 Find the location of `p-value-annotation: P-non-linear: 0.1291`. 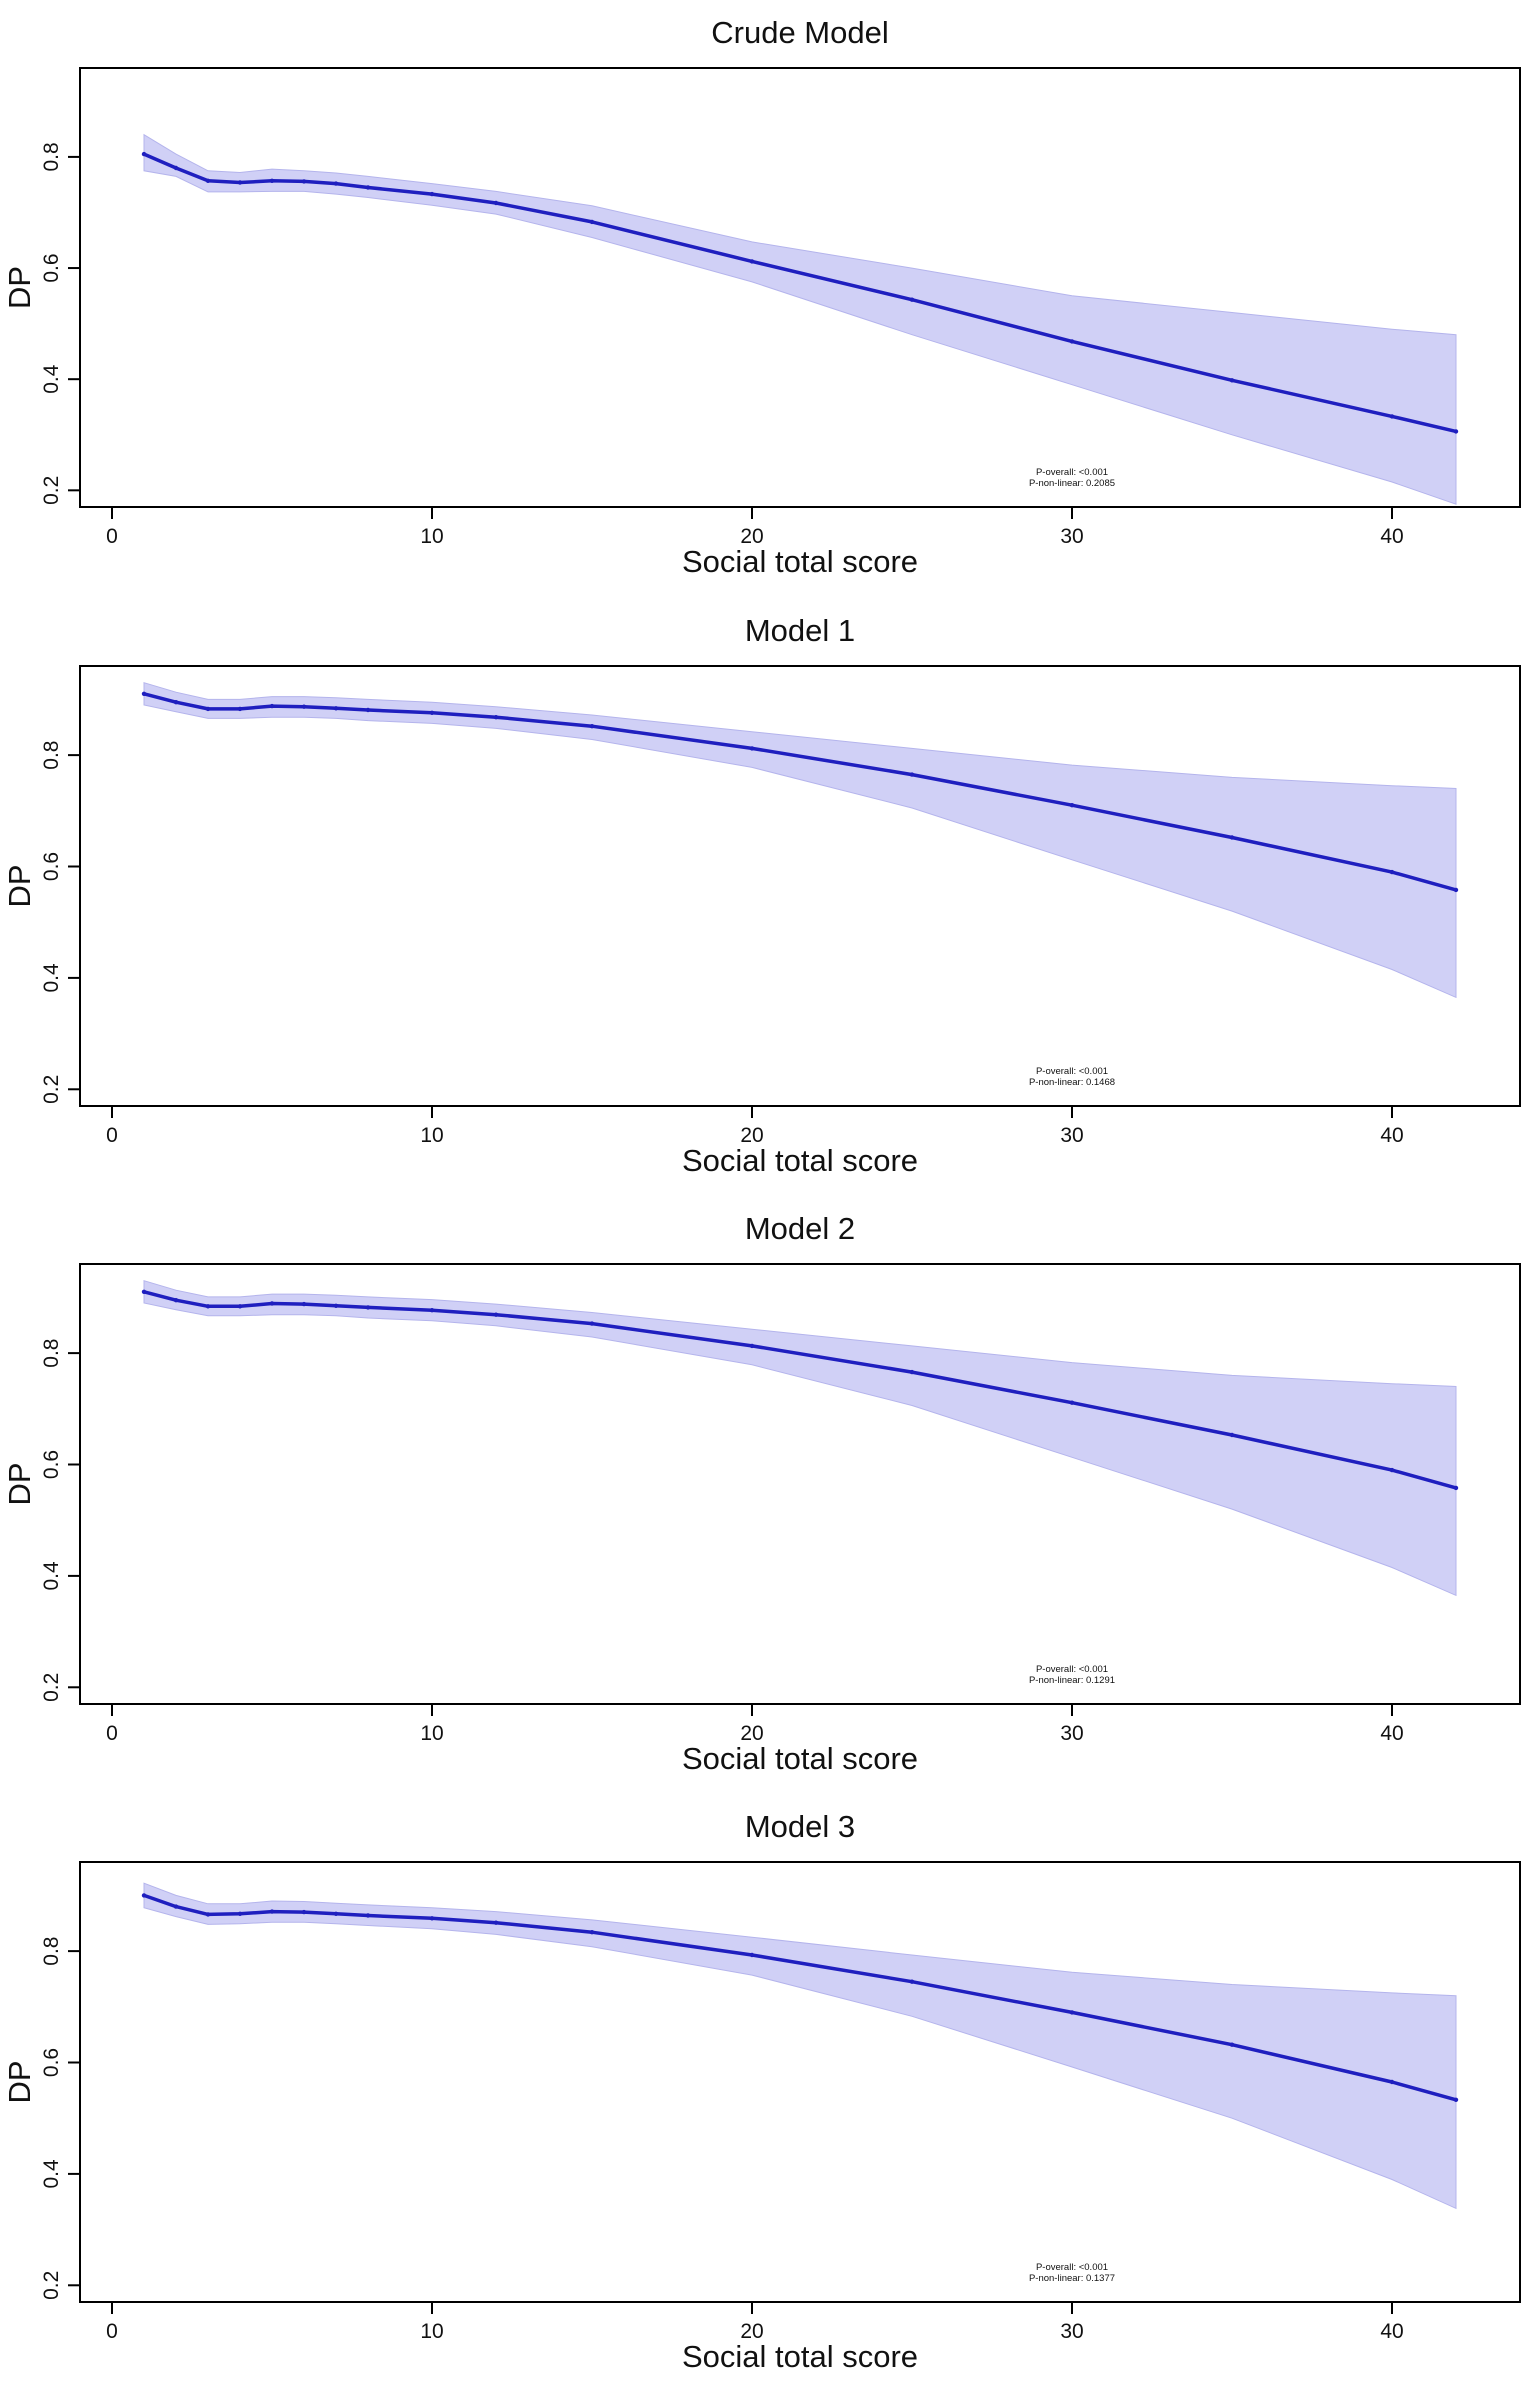

p-value-annotation: P-non-linear: 0.1291 is located at coordinates (1072, 1680).